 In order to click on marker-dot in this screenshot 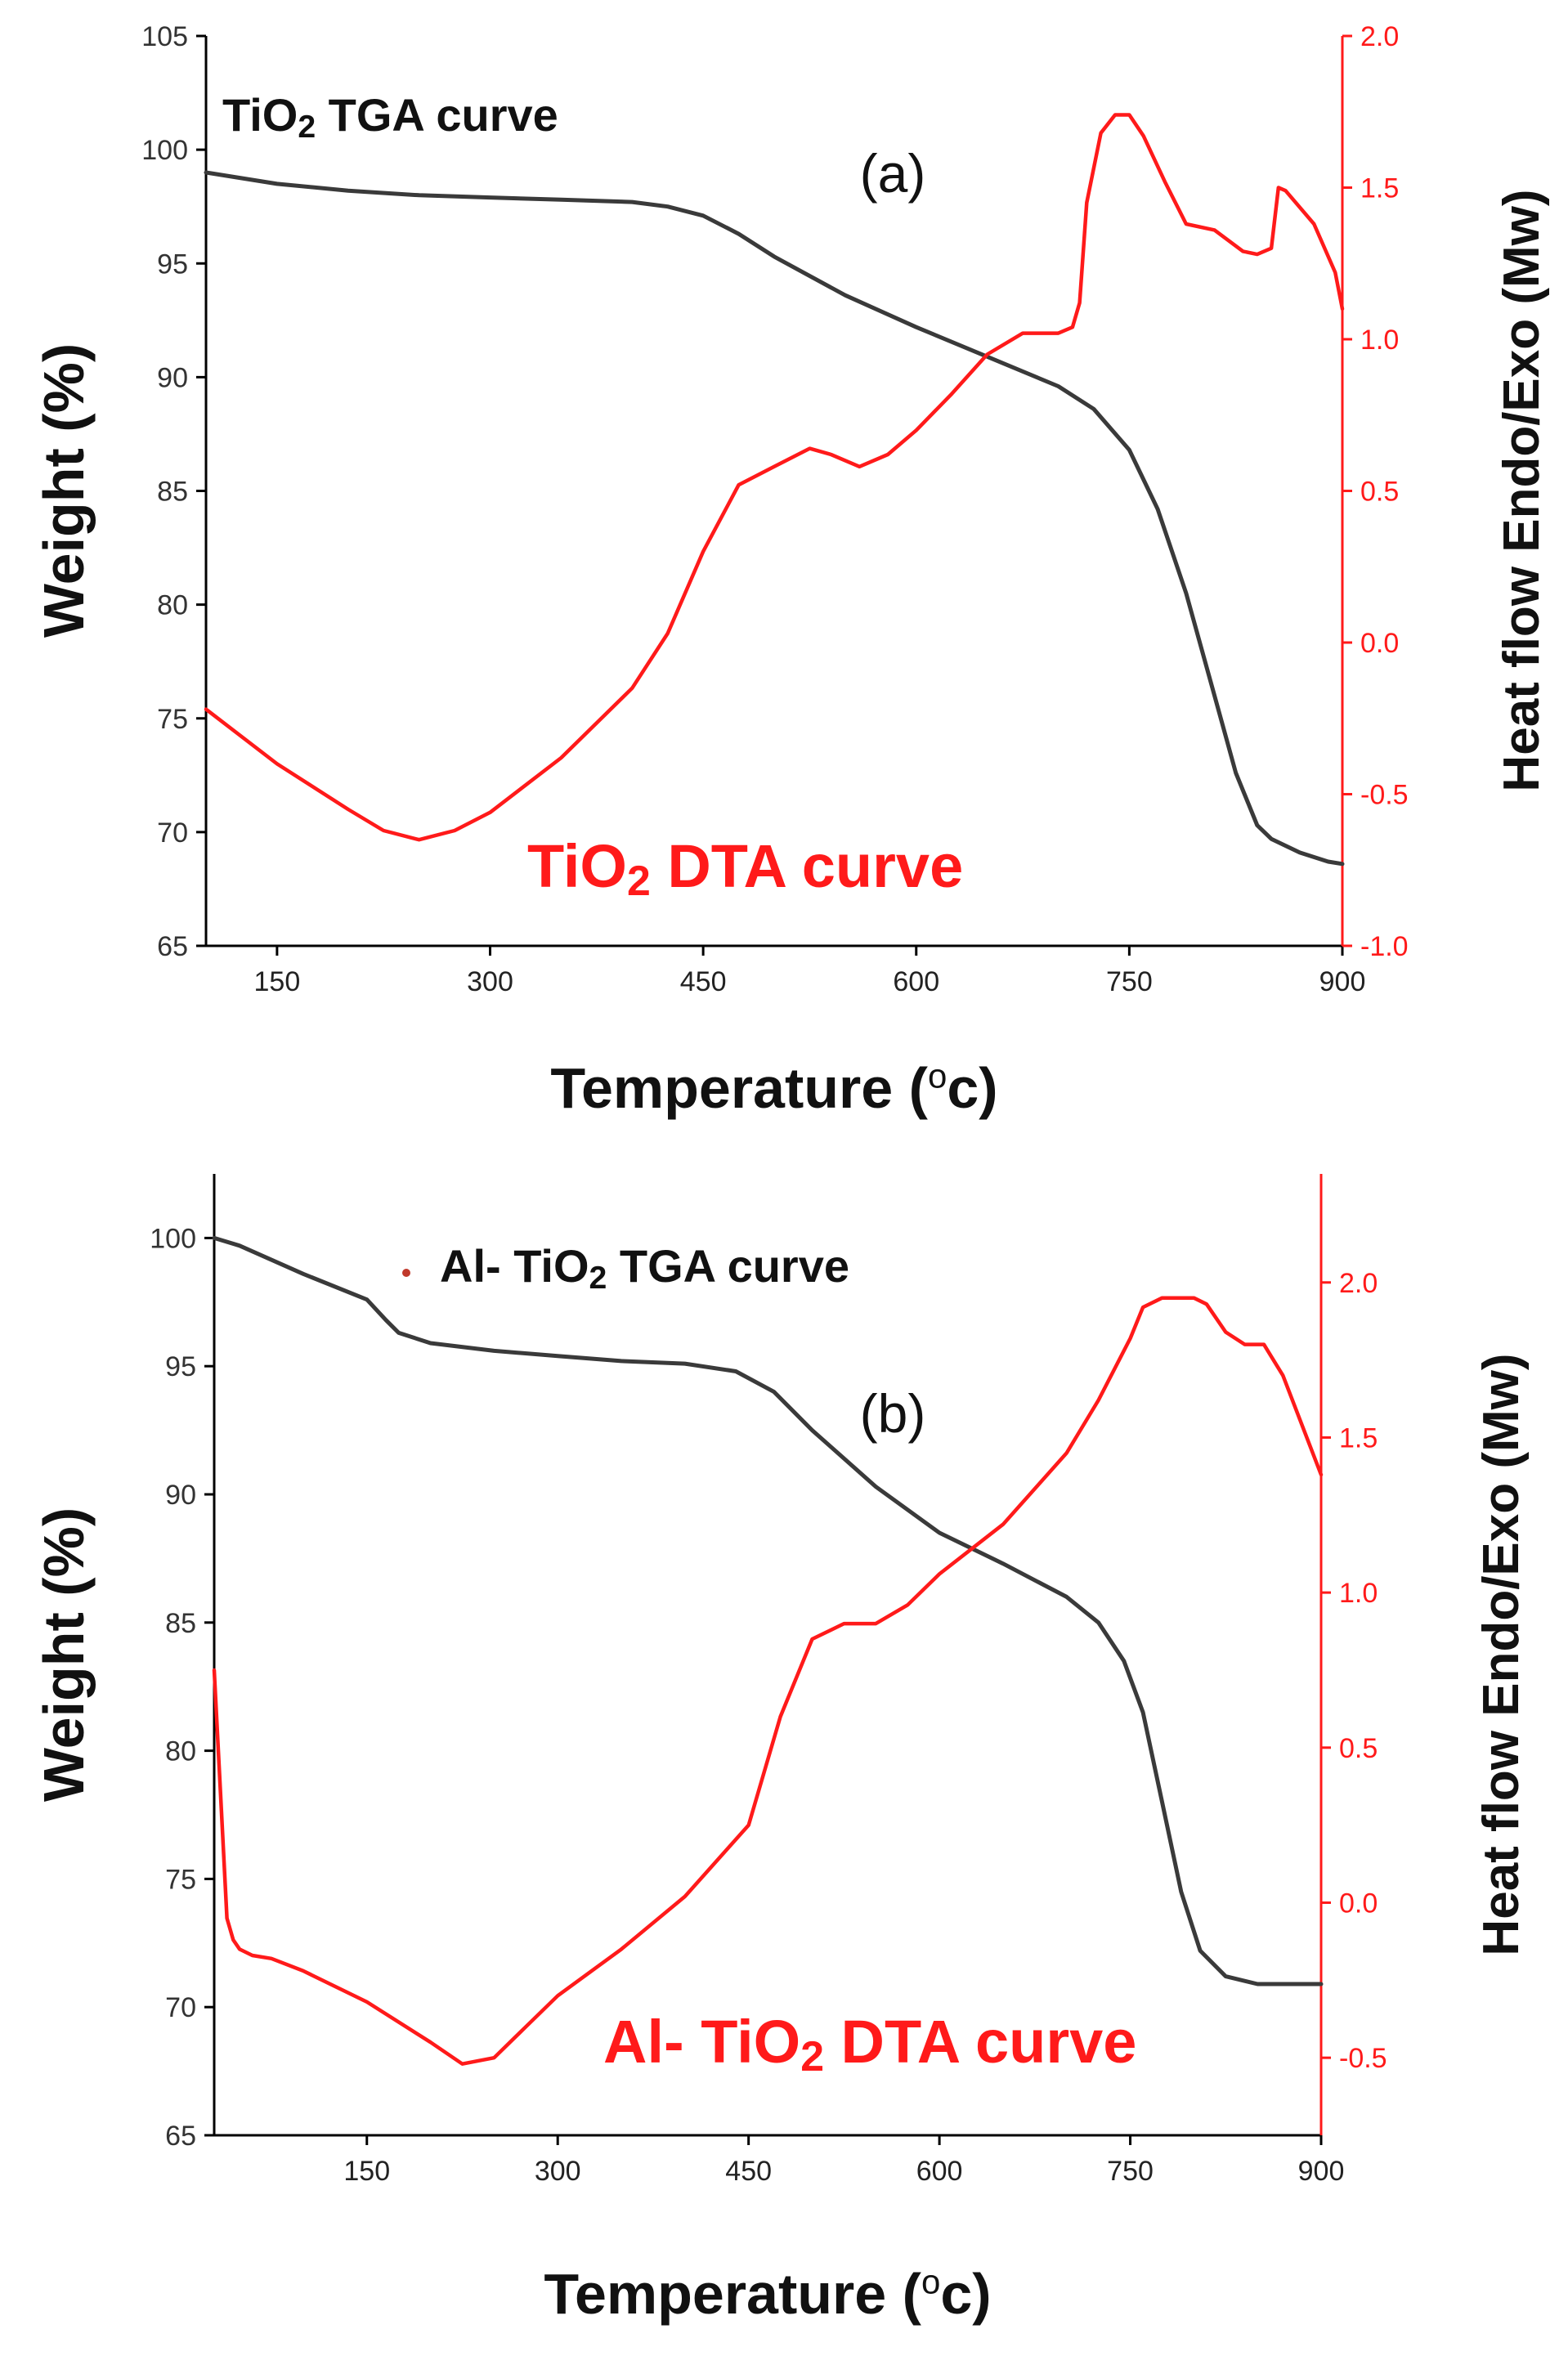, I will do `click(406, 1273)`.